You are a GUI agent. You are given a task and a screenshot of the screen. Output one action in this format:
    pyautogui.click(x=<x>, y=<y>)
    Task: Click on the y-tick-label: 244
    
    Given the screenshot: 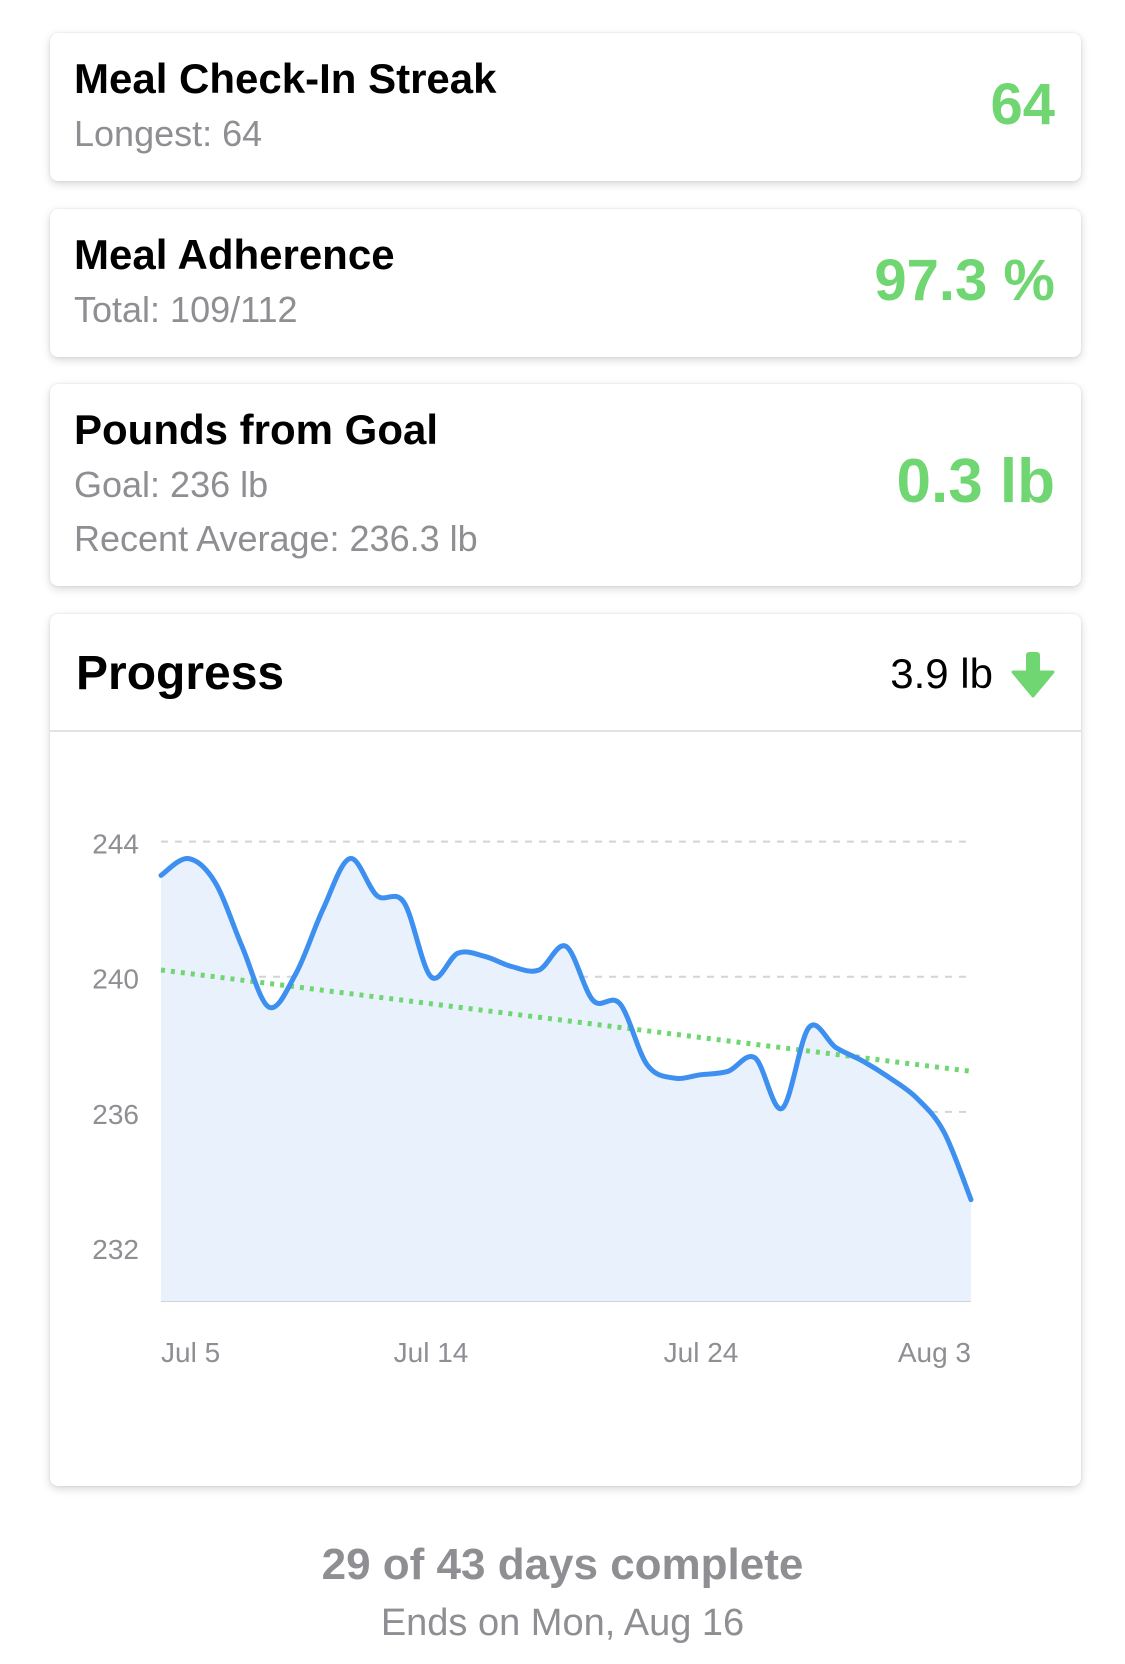 What is the action you would take?
    pyautogui.click(x=115, y=844)
    